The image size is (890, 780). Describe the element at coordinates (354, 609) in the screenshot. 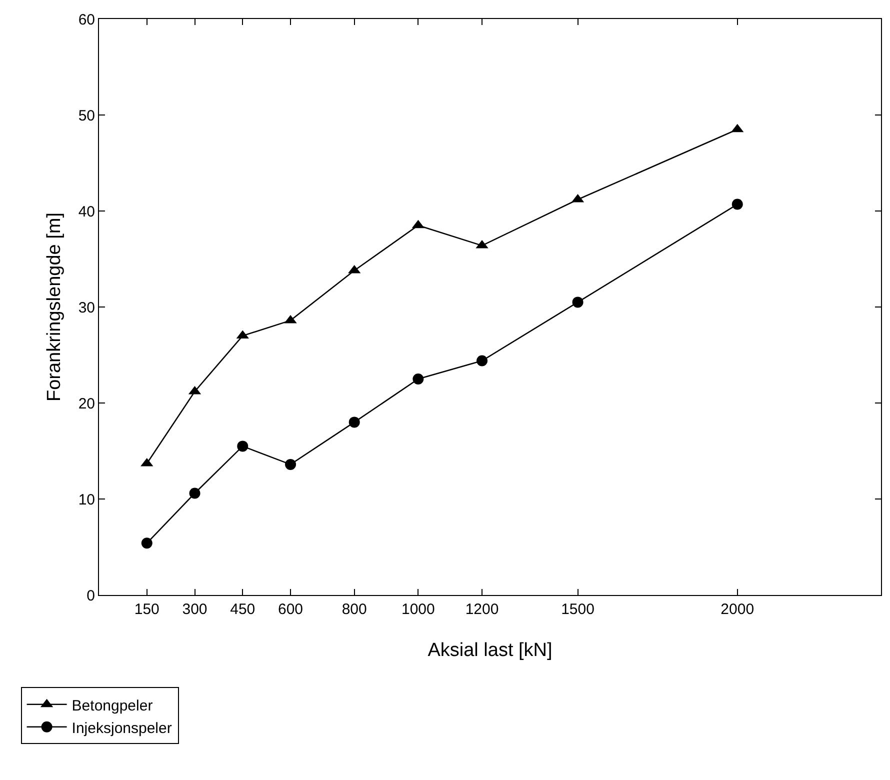

I see `x-tick-label: 800` at that location.